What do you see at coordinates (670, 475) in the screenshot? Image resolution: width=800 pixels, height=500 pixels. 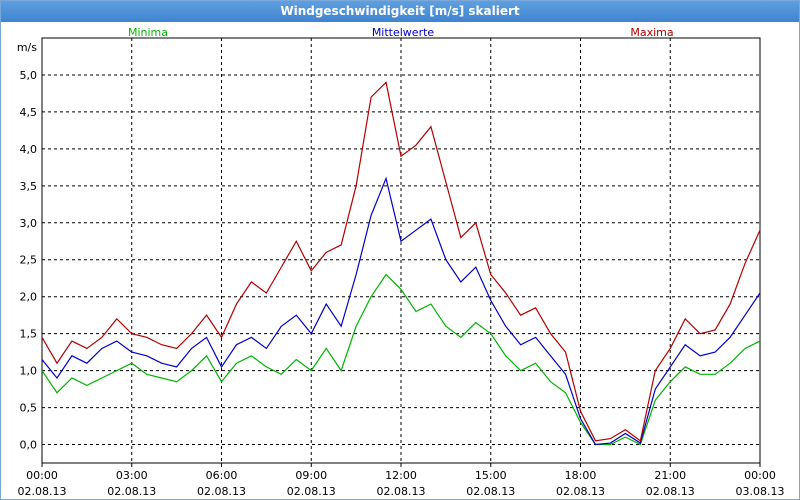 I see `x-tick-time-label: 21:00` at bounding box center [670, 475].